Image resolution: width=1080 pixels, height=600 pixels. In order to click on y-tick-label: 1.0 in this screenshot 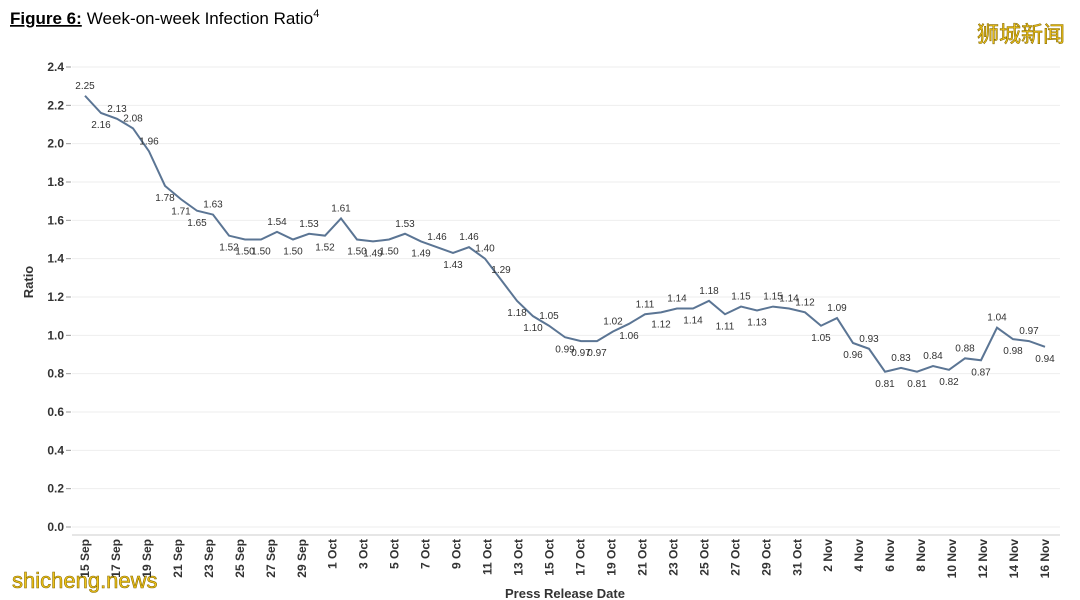, I will do `click(55, 335)`.